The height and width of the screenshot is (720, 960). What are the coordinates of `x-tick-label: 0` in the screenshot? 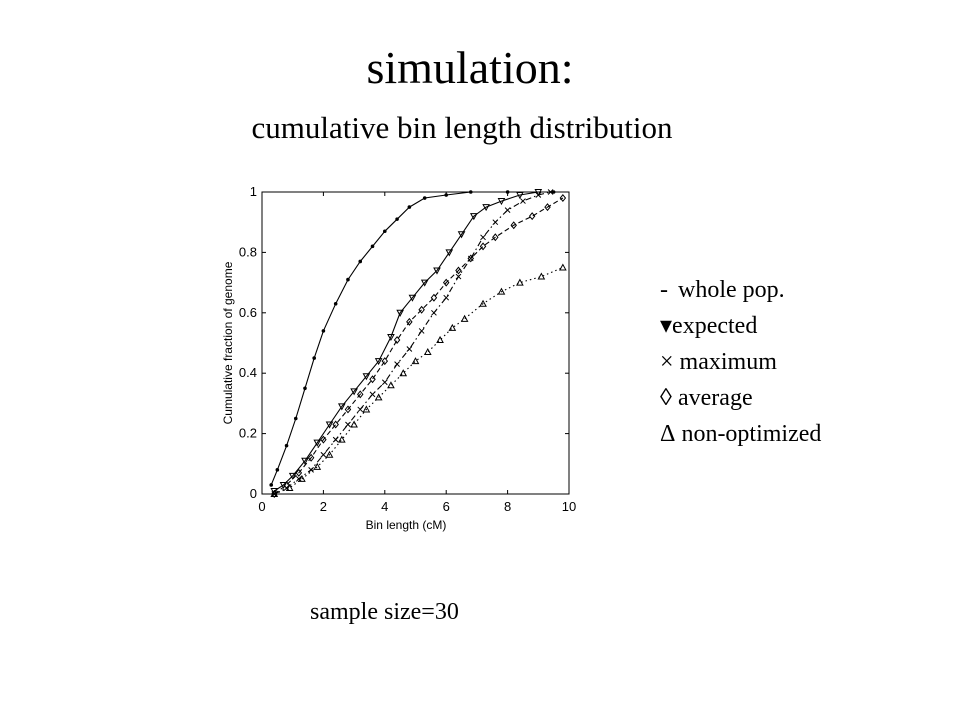 It's located at (261, 506).